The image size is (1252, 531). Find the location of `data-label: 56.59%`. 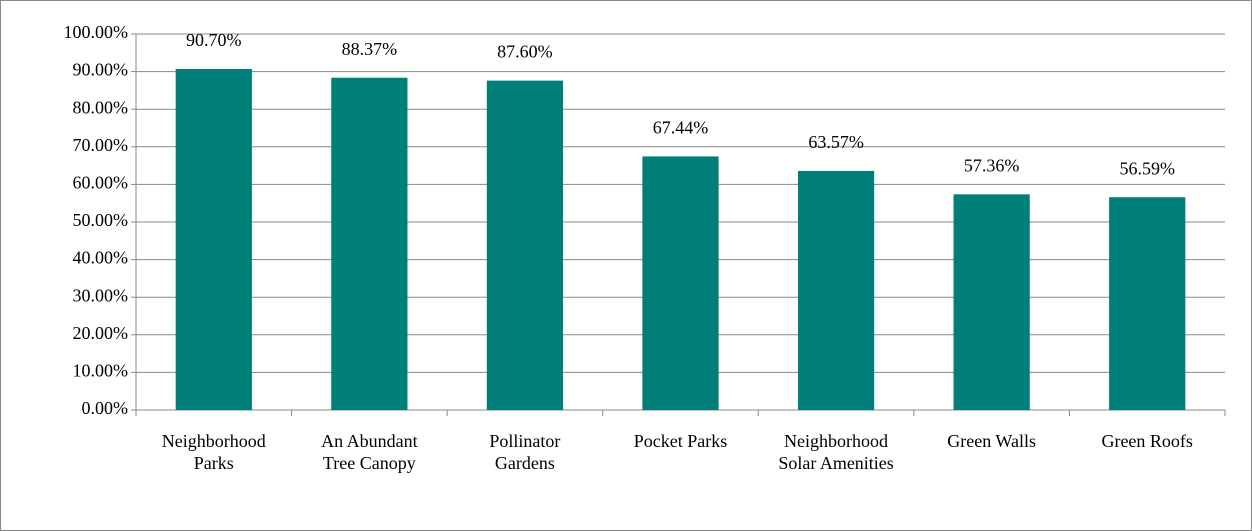

data-label: 56.59% is located at coordinates (1147, 168).